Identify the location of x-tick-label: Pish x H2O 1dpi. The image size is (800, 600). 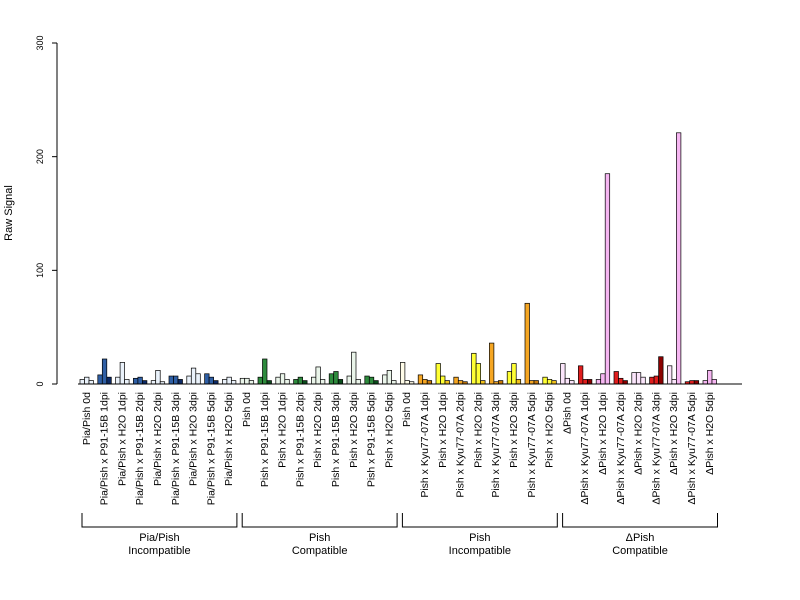
(443, 430).